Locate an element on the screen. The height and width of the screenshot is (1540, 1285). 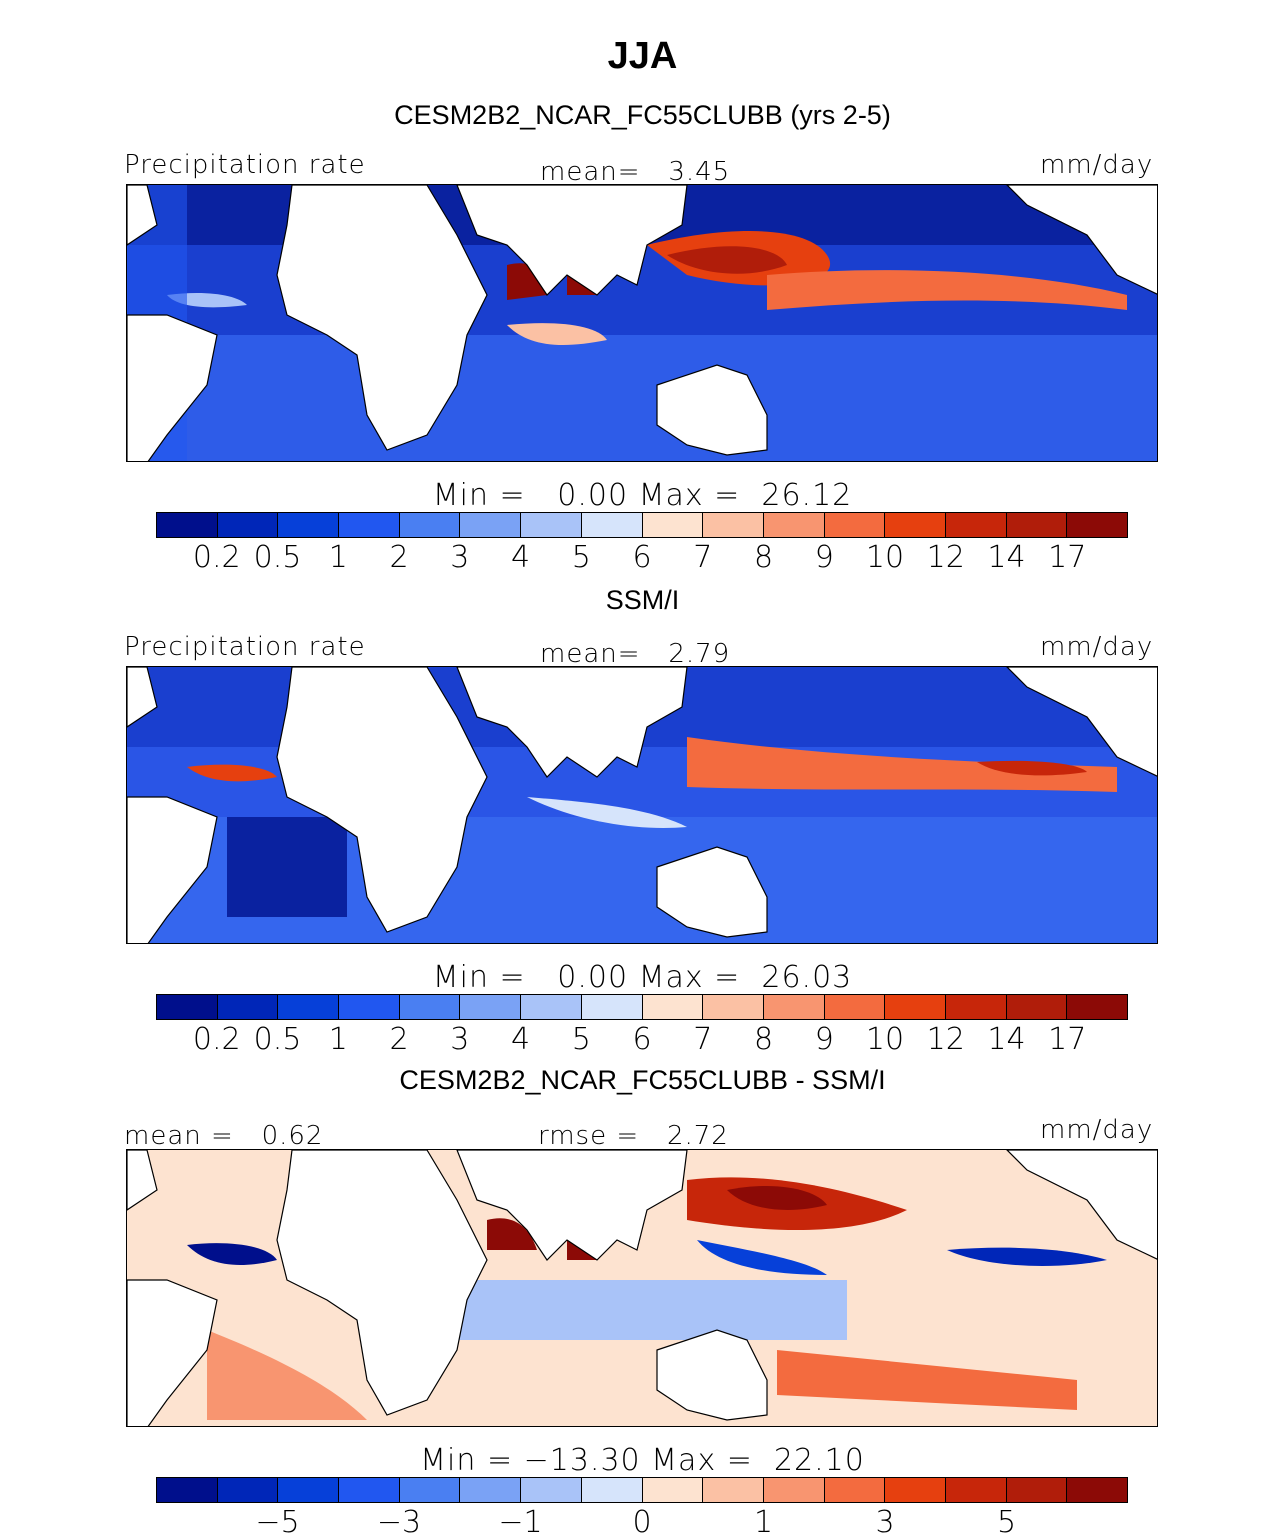
panel-2-minmax: Min = 0.00 Max = 26.03 is located at coordinates (642, 977).